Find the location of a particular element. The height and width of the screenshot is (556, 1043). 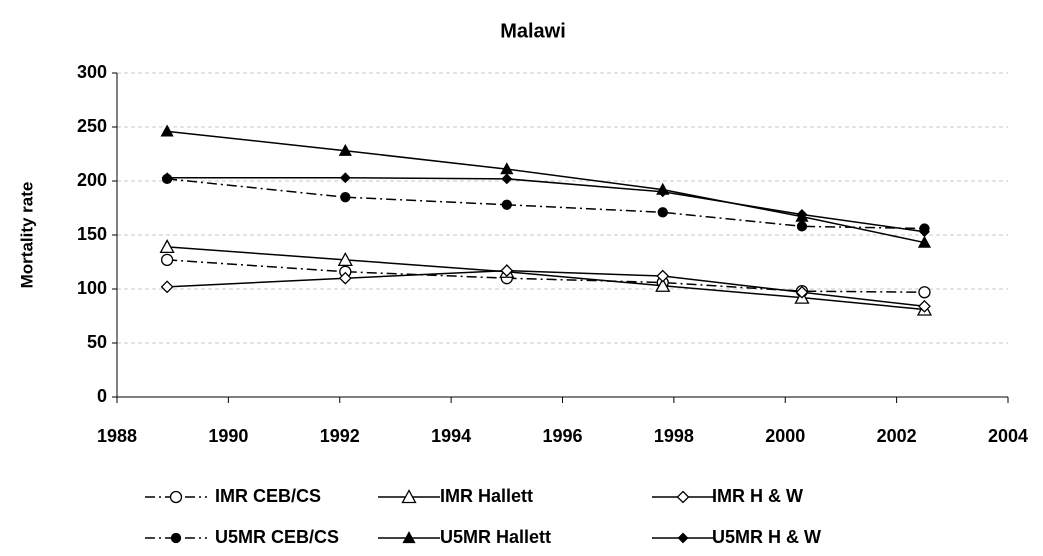

x-tick-label: 2000 is located at coordinates (785, 436).